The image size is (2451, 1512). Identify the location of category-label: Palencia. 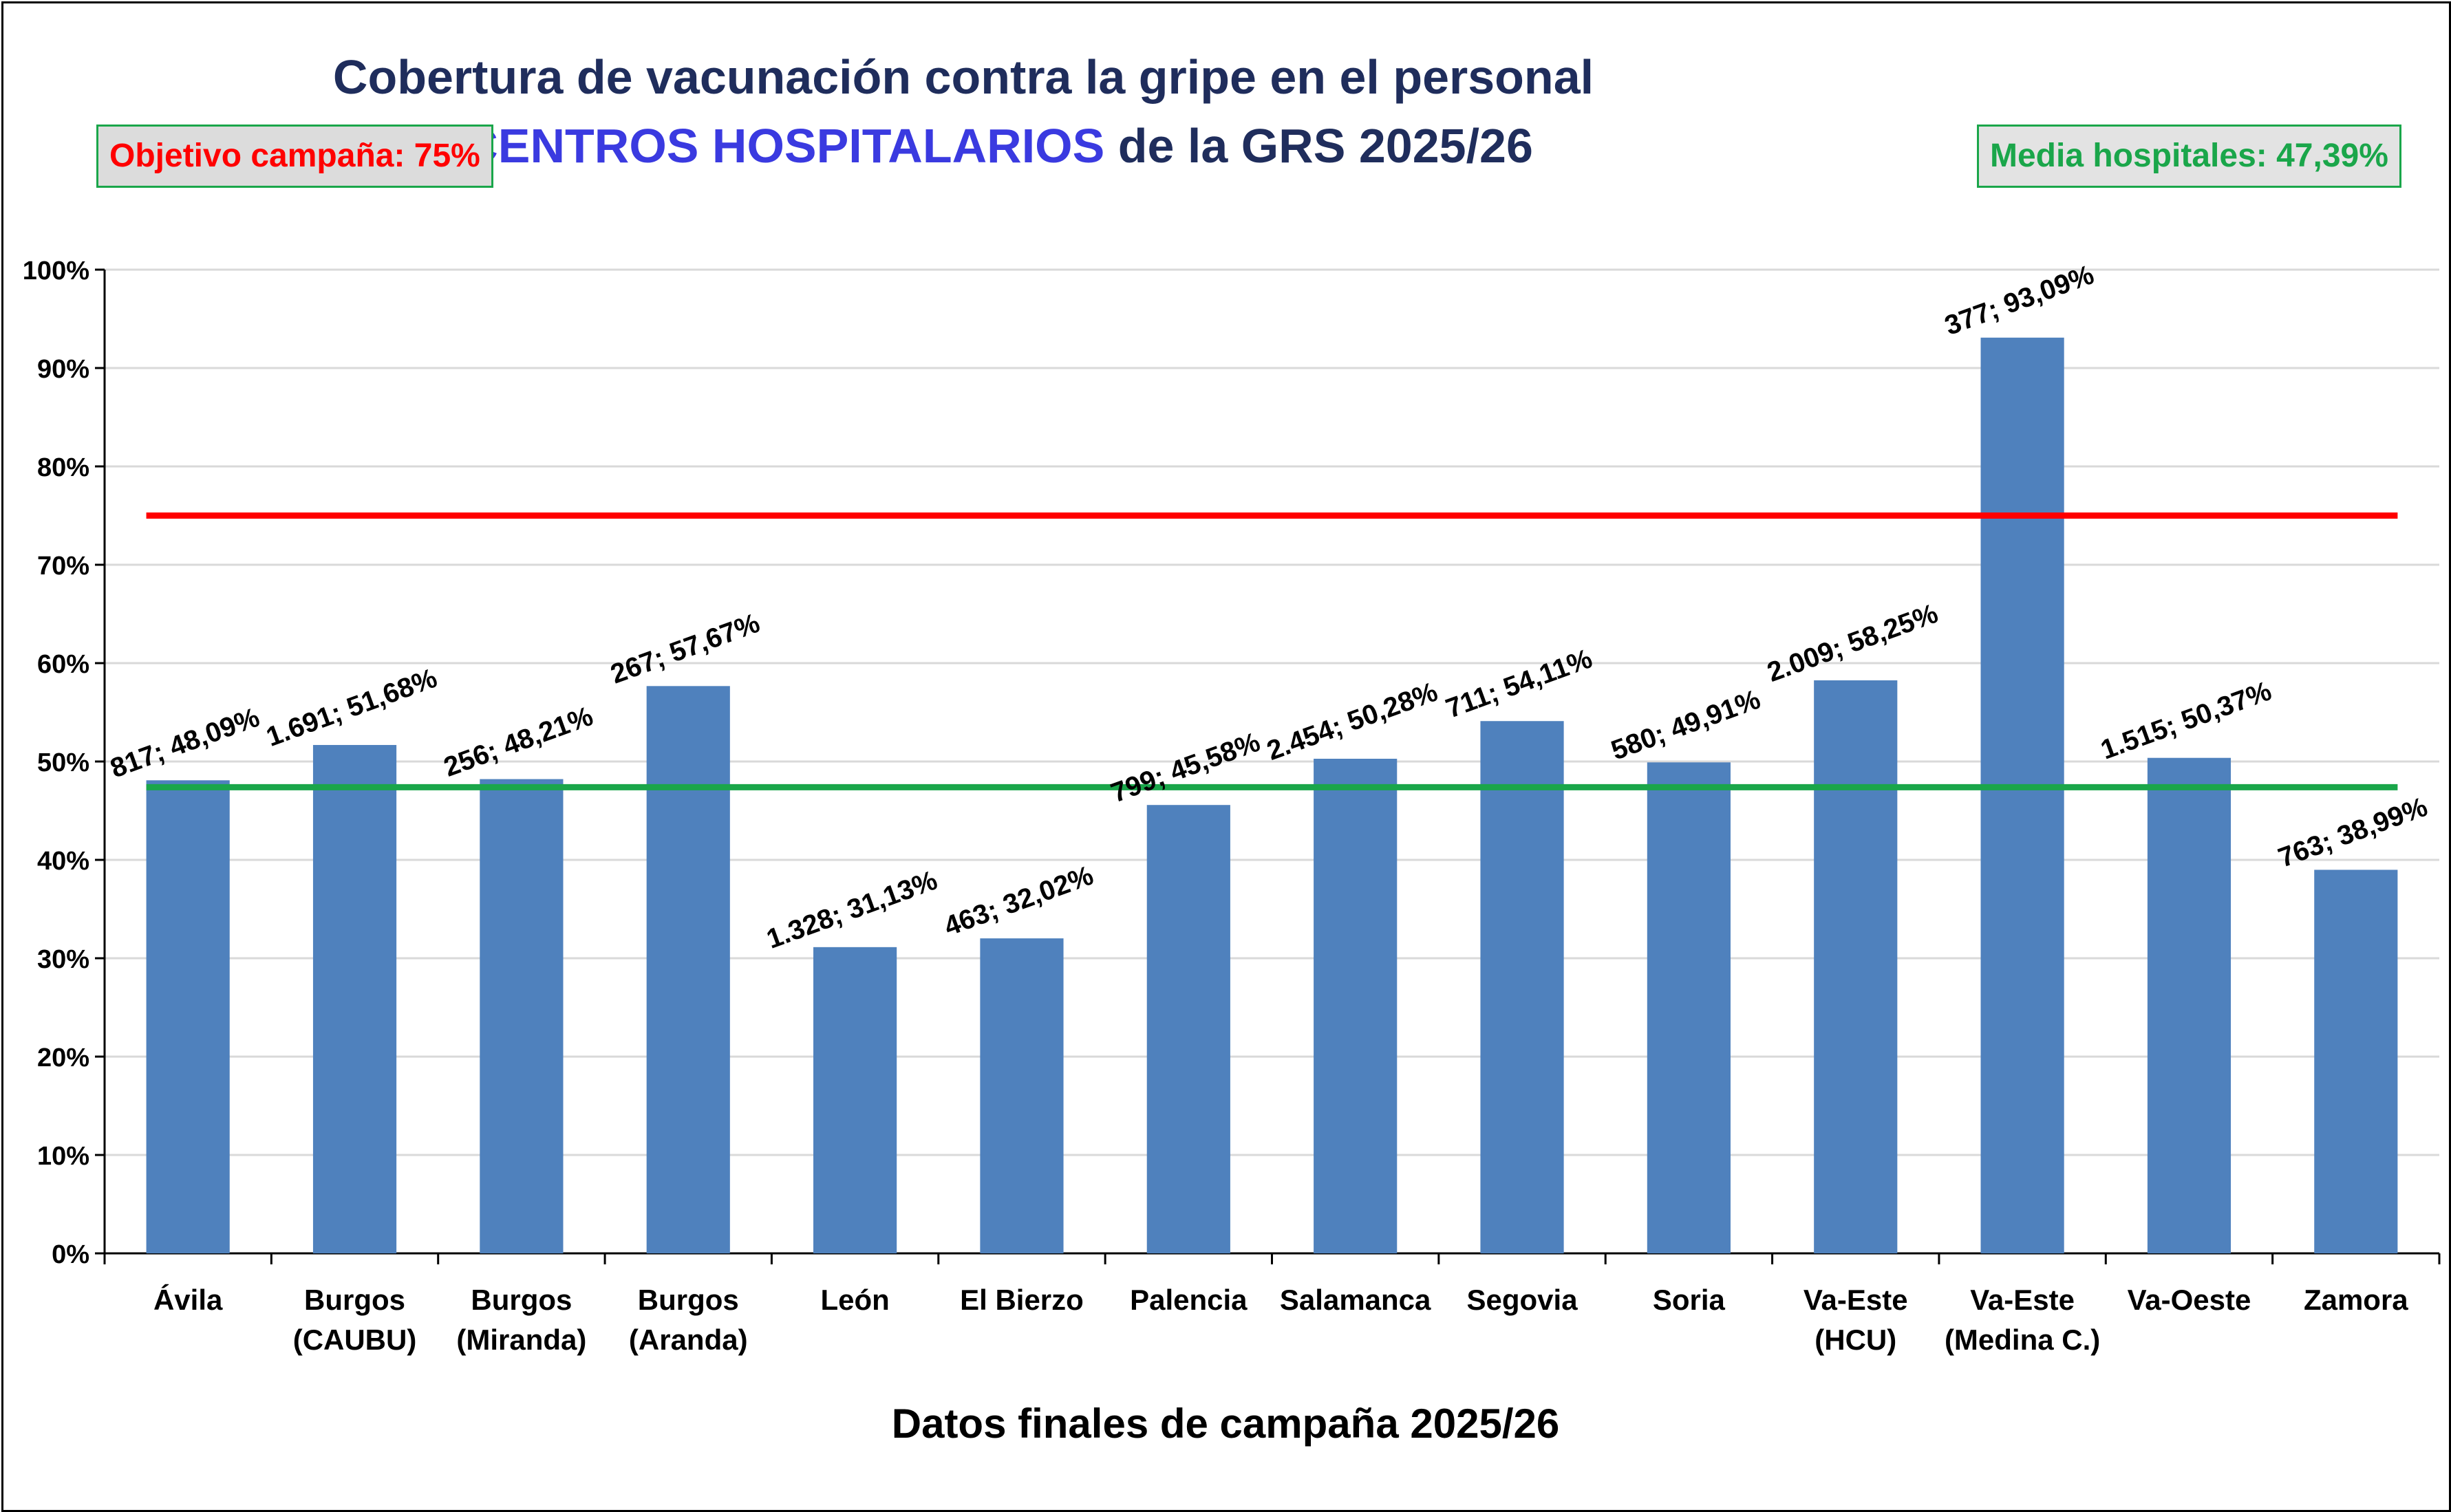
(1189, 1300).